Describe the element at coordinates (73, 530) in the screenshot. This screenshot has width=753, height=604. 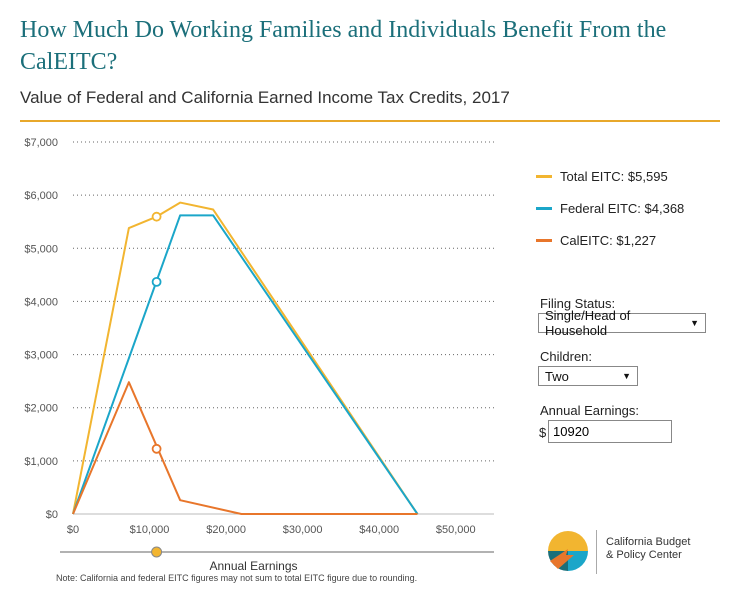
I see `x-tick-label: $0` at that location.